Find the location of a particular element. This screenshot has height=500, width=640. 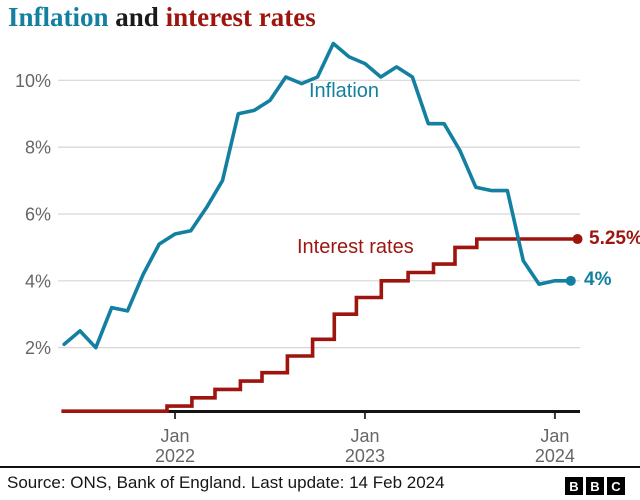

inflation-end-value: 4% is located at coordinates (598, 279).